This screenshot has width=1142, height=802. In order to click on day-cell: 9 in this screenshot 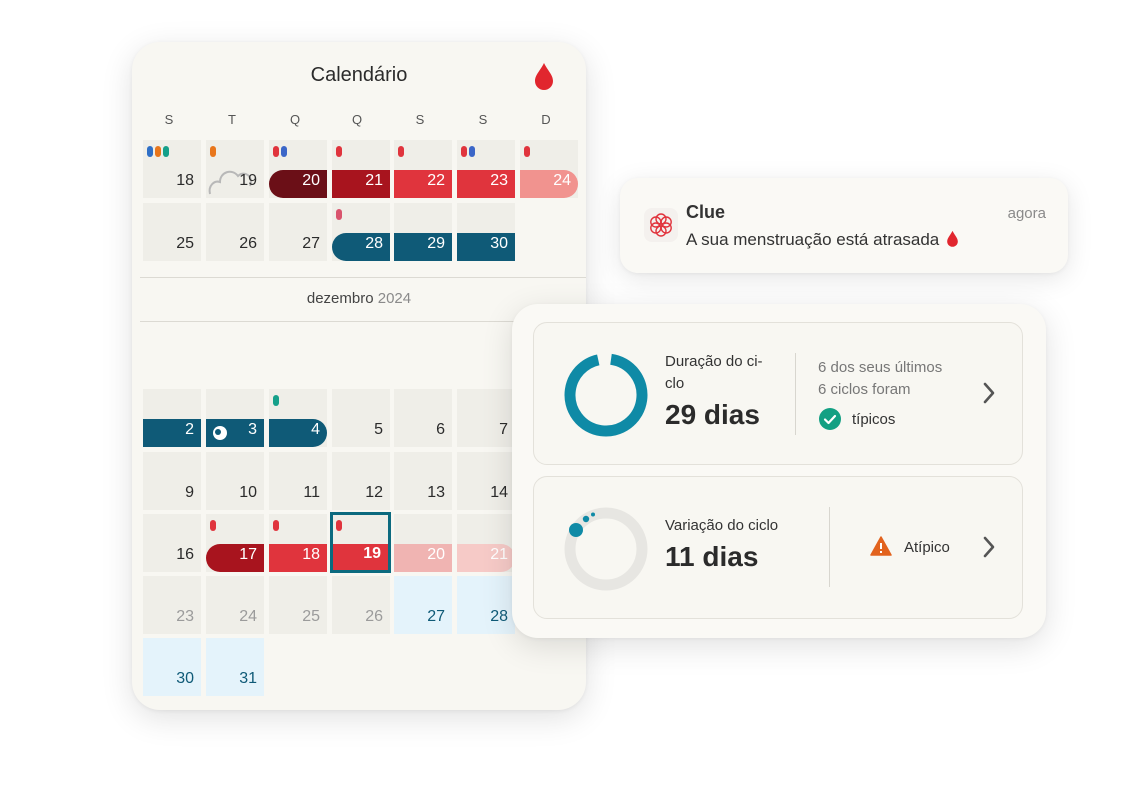, I will do `click(172, 481)`.